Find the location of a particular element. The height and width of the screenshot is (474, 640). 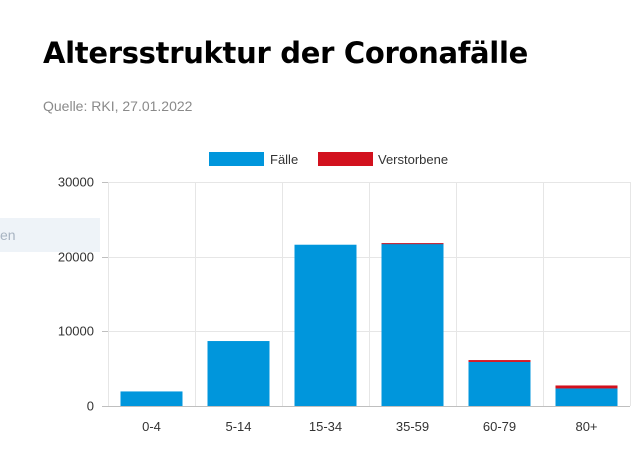

legend: Fälle Verstorbene is located at coordinates (328, 159).